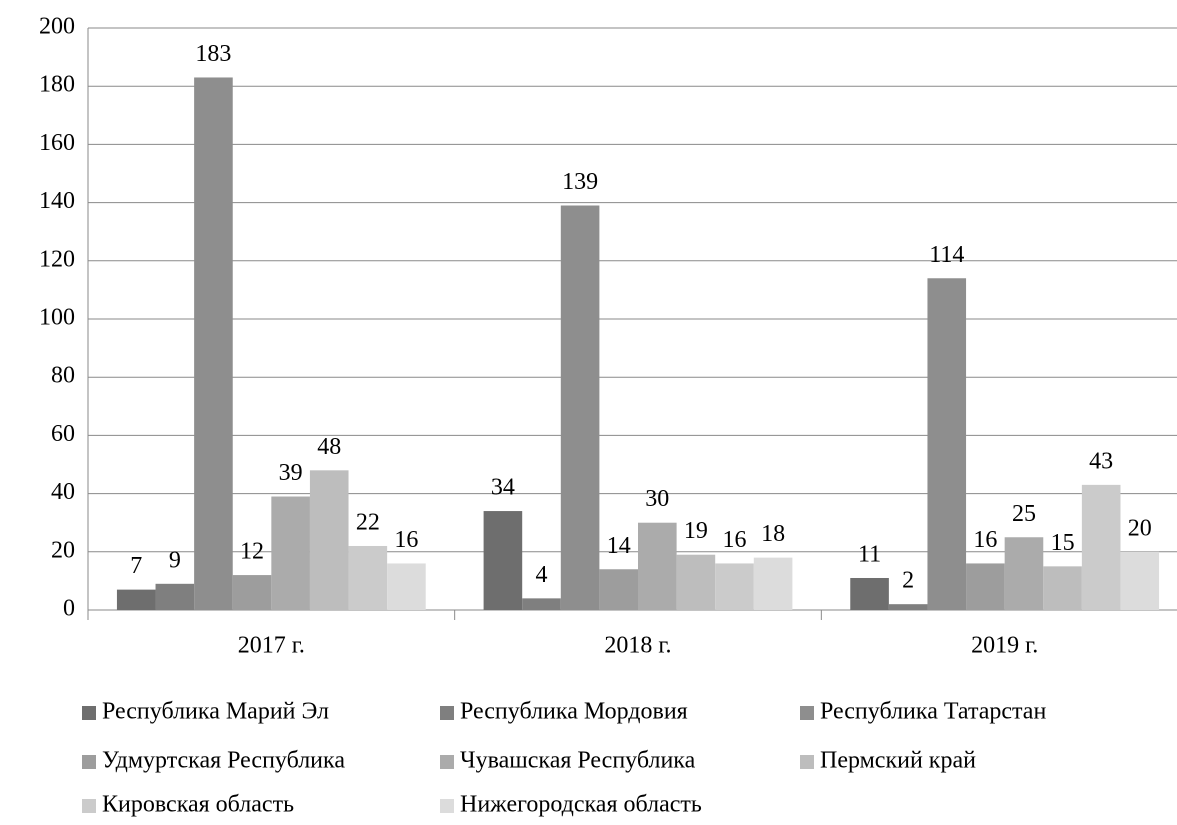 Image resolution: width=1177 pixels, height=825 pixels. What do you see at coordinates (581, 805) in the screenshot?
I see `legend-label: Нижегородская область` at bounding box center [581, 805].